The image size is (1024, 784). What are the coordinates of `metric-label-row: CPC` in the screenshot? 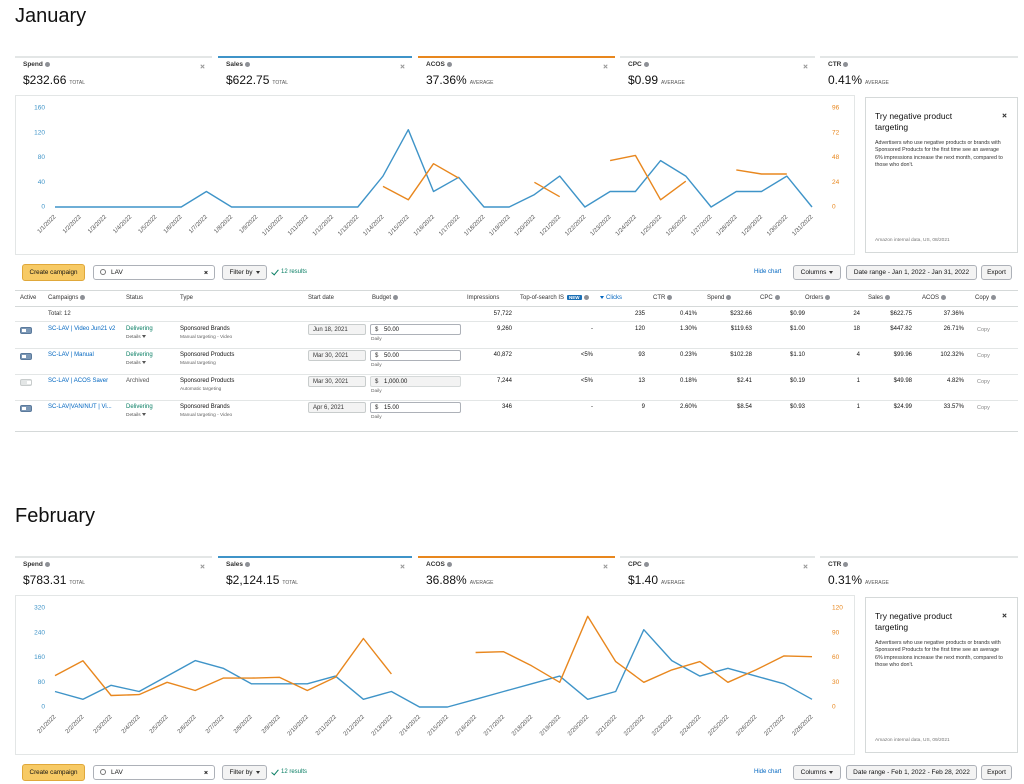 It's located at (638, 64).